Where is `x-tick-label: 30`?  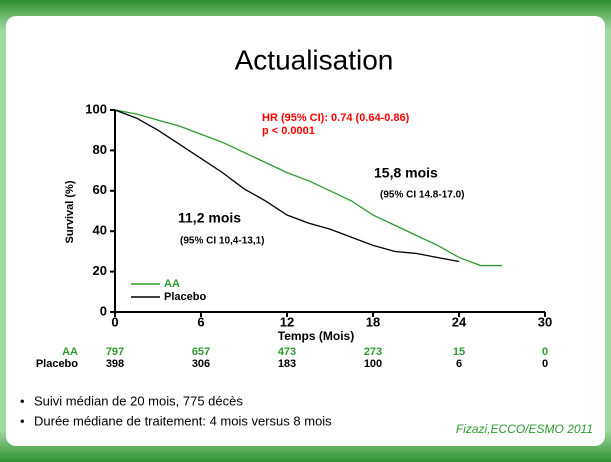
x-tick-label: 30 is located at coordinates (545, 321).